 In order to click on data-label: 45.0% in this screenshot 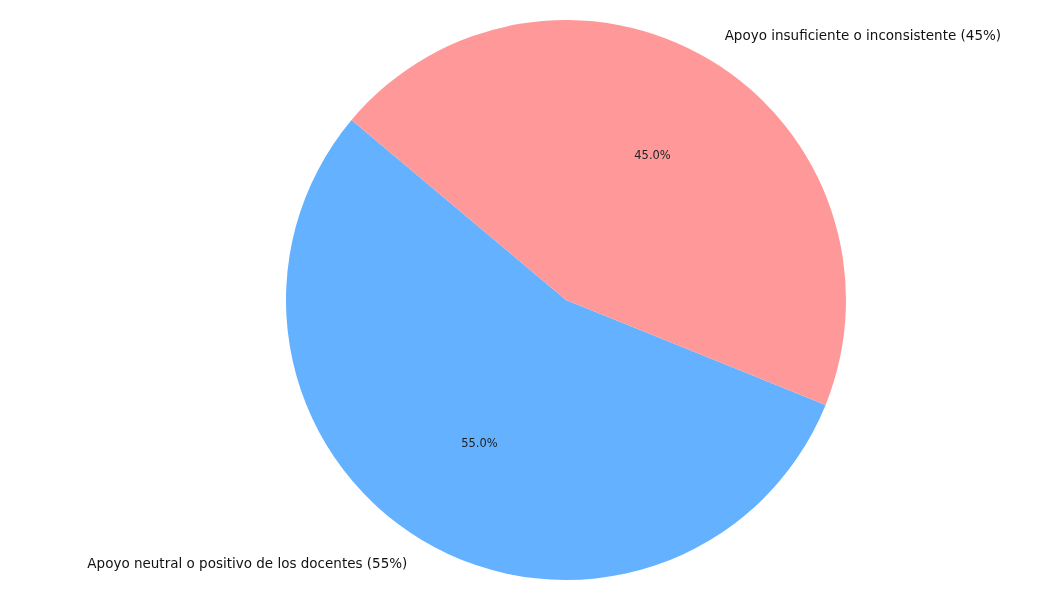, I will do `click(652, 155)`.